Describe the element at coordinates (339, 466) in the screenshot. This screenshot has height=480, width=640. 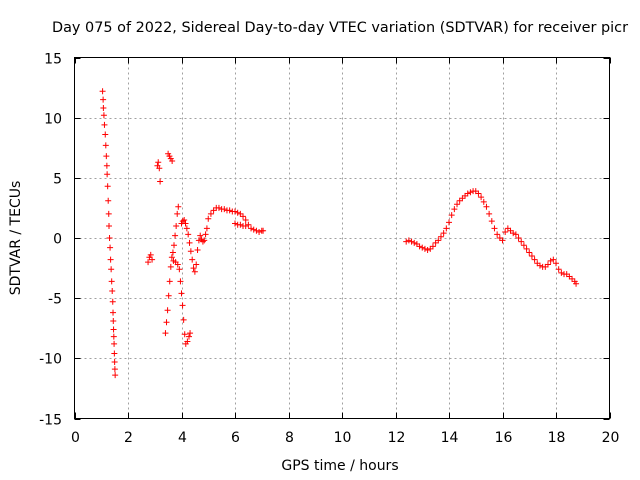
I see `x-axis-label: GPS time / hours` at that location.